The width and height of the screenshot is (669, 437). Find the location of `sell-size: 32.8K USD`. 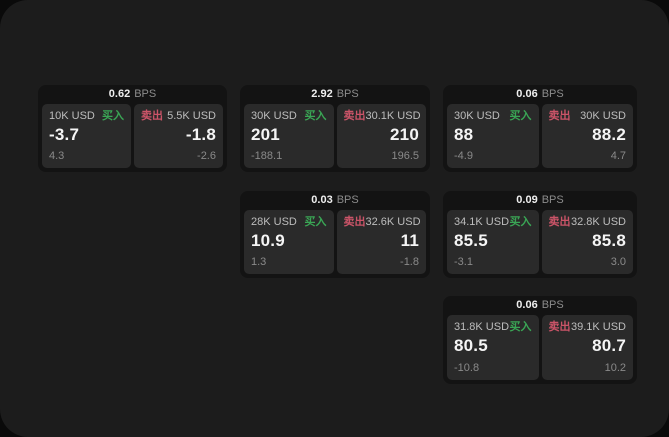

sell-size: 32.8K USD is located at coordinates (598, 222).